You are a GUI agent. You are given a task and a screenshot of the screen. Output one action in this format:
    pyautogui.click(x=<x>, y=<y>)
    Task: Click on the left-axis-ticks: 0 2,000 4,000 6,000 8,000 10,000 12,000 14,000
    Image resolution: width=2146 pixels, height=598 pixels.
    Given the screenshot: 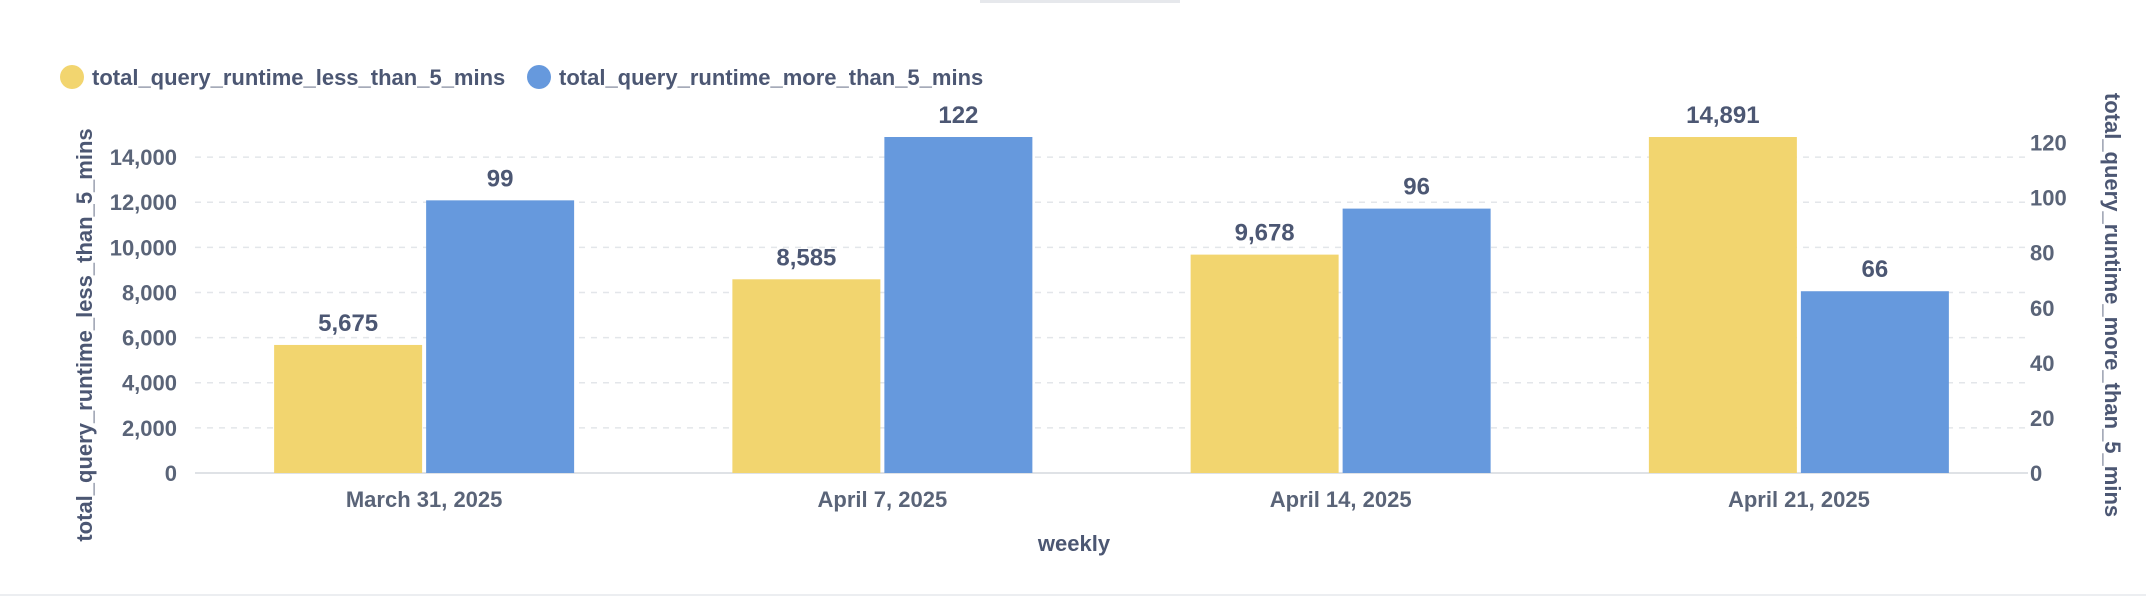 What is the action you would take?
    pyautogui.click(x=143, y=315)
    